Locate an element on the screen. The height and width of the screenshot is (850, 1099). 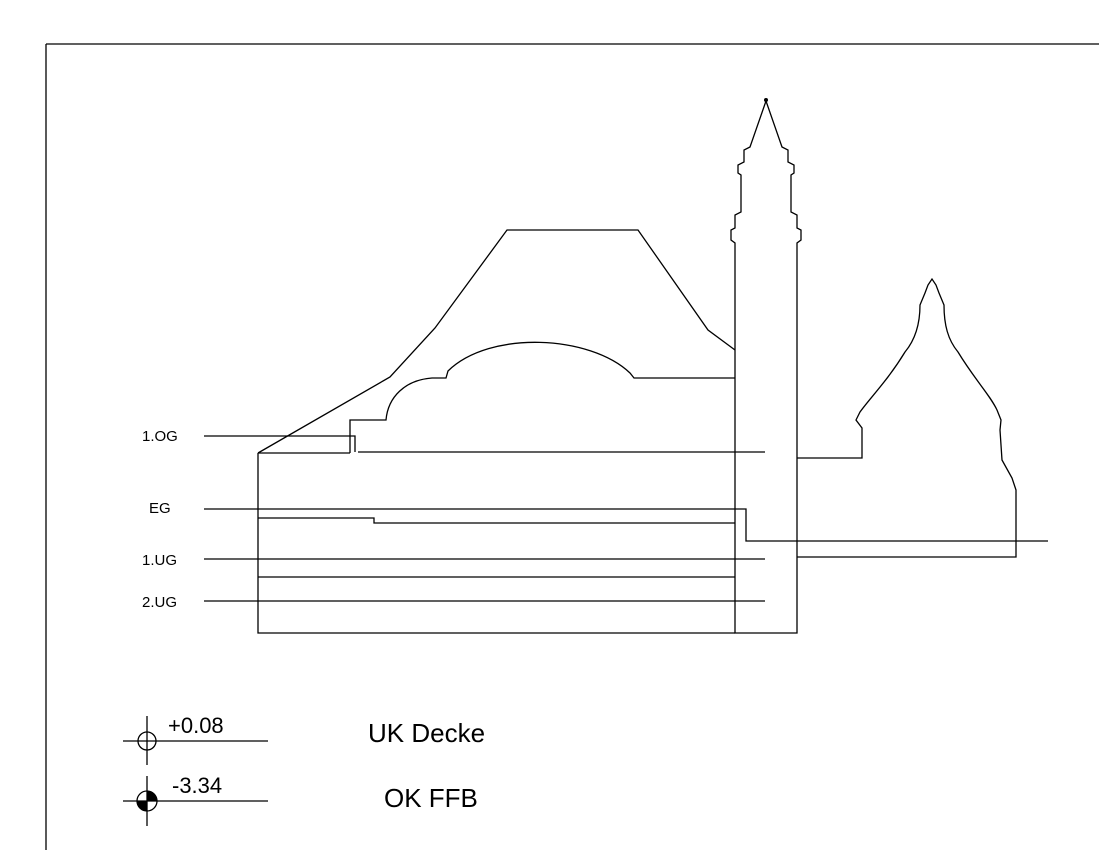
level-label-2ug: 2.UG is located at coordinates (159, 602).